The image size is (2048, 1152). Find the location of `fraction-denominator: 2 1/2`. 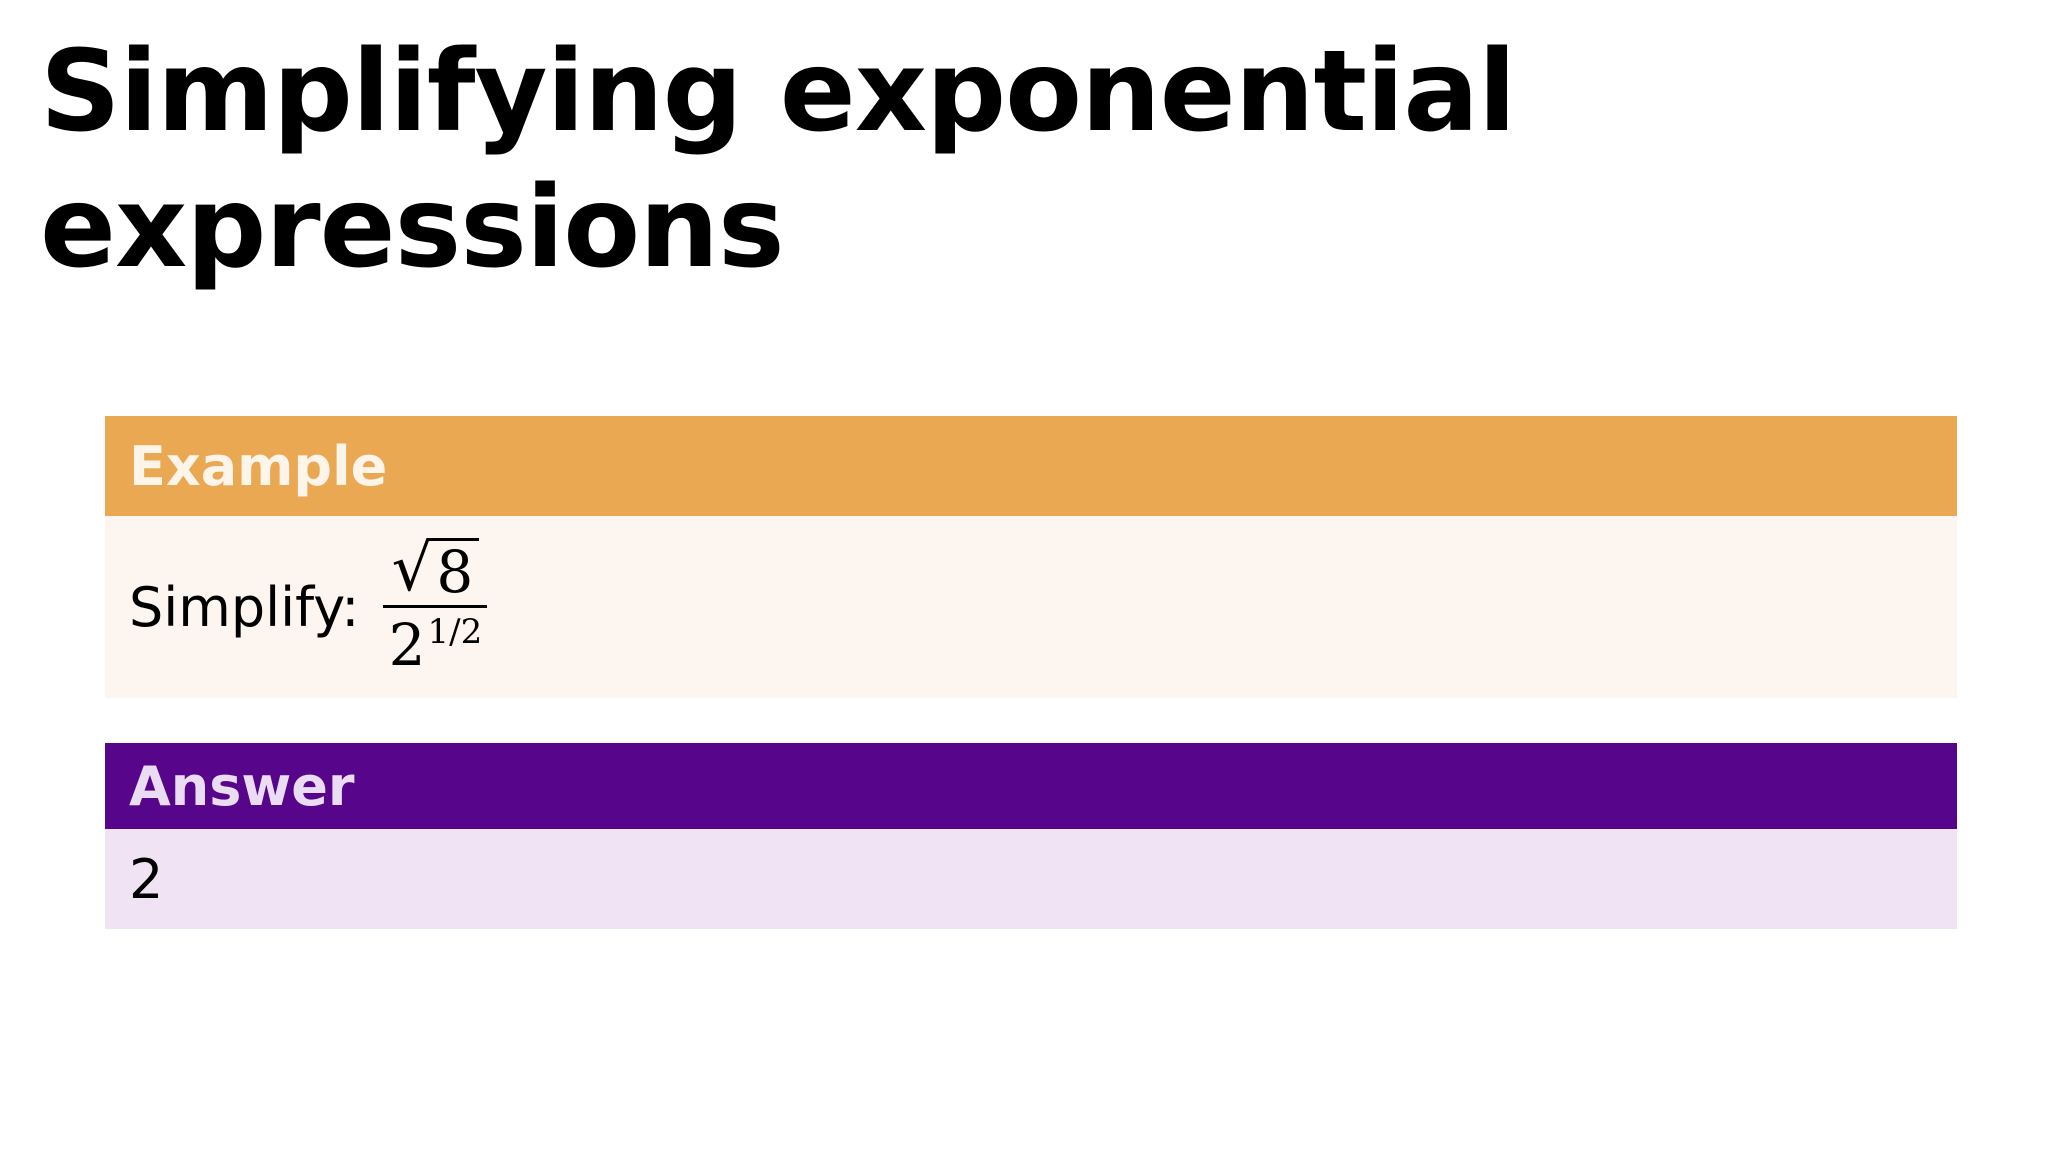

fraction-denominator: 2 1/2 is located at coordinates (436, 643).